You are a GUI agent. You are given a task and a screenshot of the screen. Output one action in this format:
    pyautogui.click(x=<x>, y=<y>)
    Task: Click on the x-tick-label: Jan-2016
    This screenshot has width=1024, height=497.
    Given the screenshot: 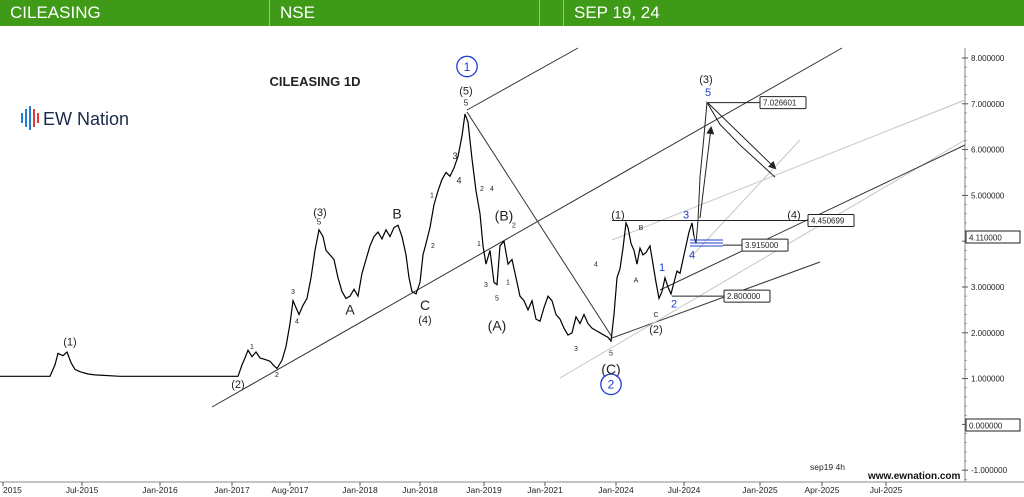 What is the action you would take?
    pyautogui.click(x=160, y=490)
    